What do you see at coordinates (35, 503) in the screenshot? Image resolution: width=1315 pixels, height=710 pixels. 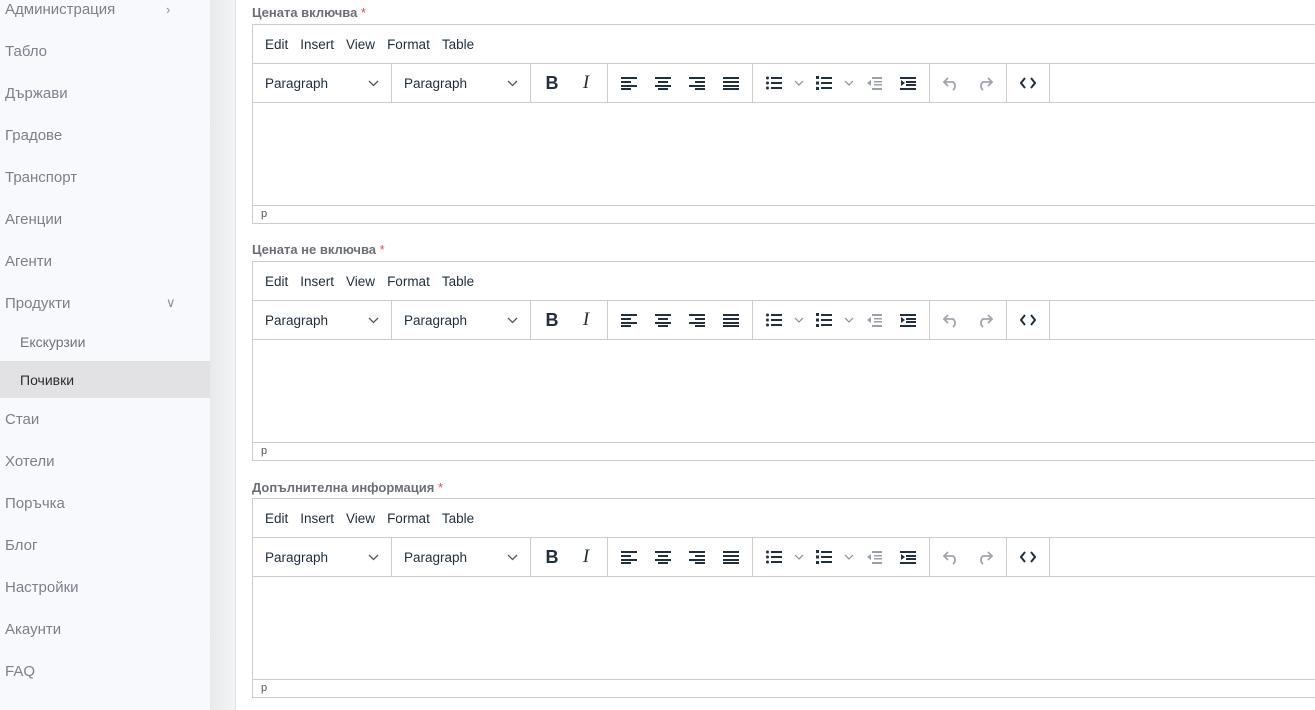 I see `sidebar-item-label: Поръчка` at bounding box center [35, 503].